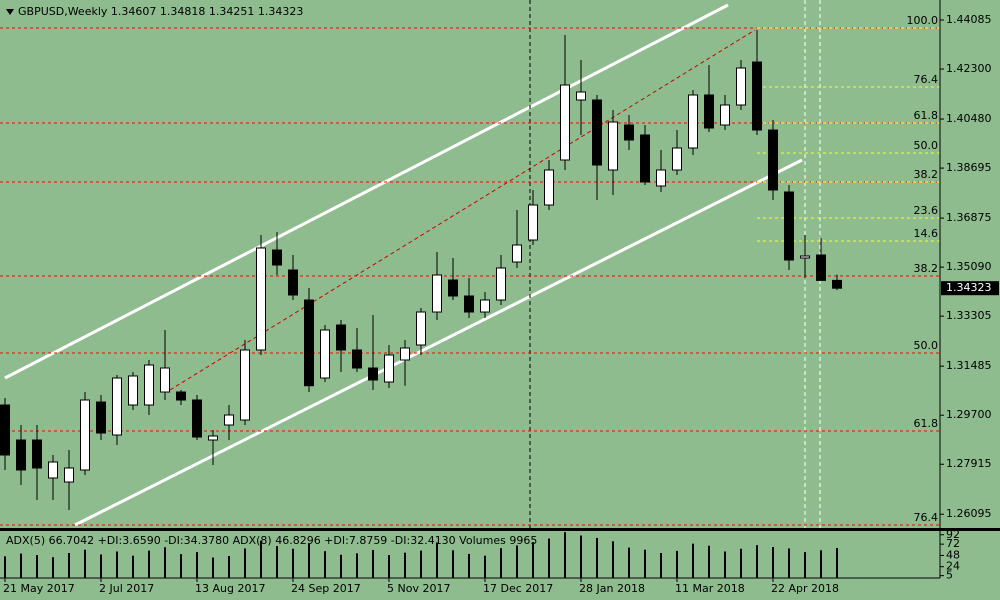 The image size is (1000, 600). I want to click on y-tick-label: 1.35090, so click(969, 266).